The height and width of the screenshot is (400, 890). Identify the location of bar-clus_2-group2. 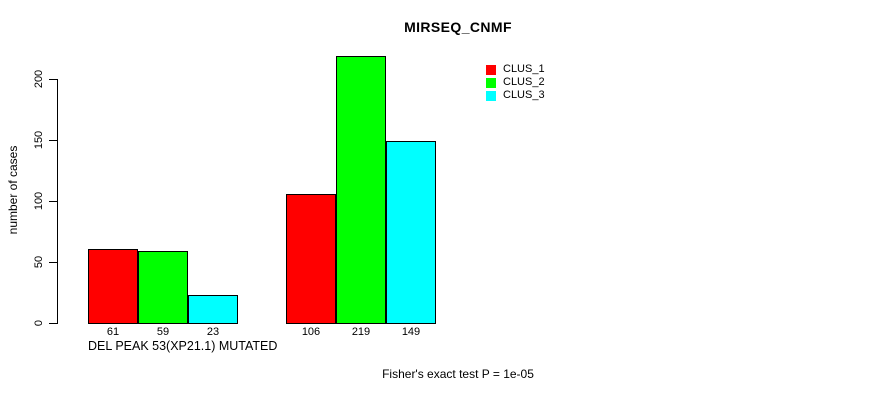
(361, 190).